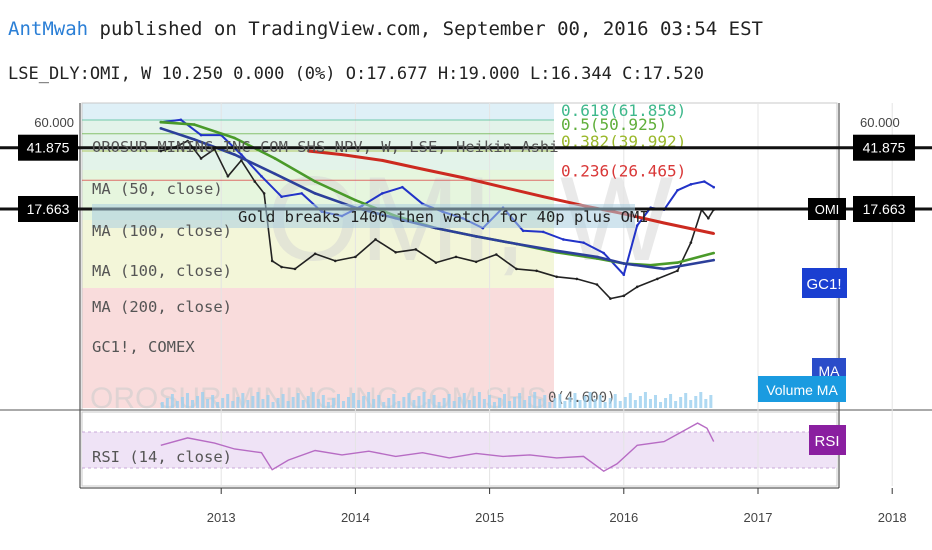  I want to click on x-axis-ticks: 2013 2014 2015 2016 2017 2018, so click(557, 506).